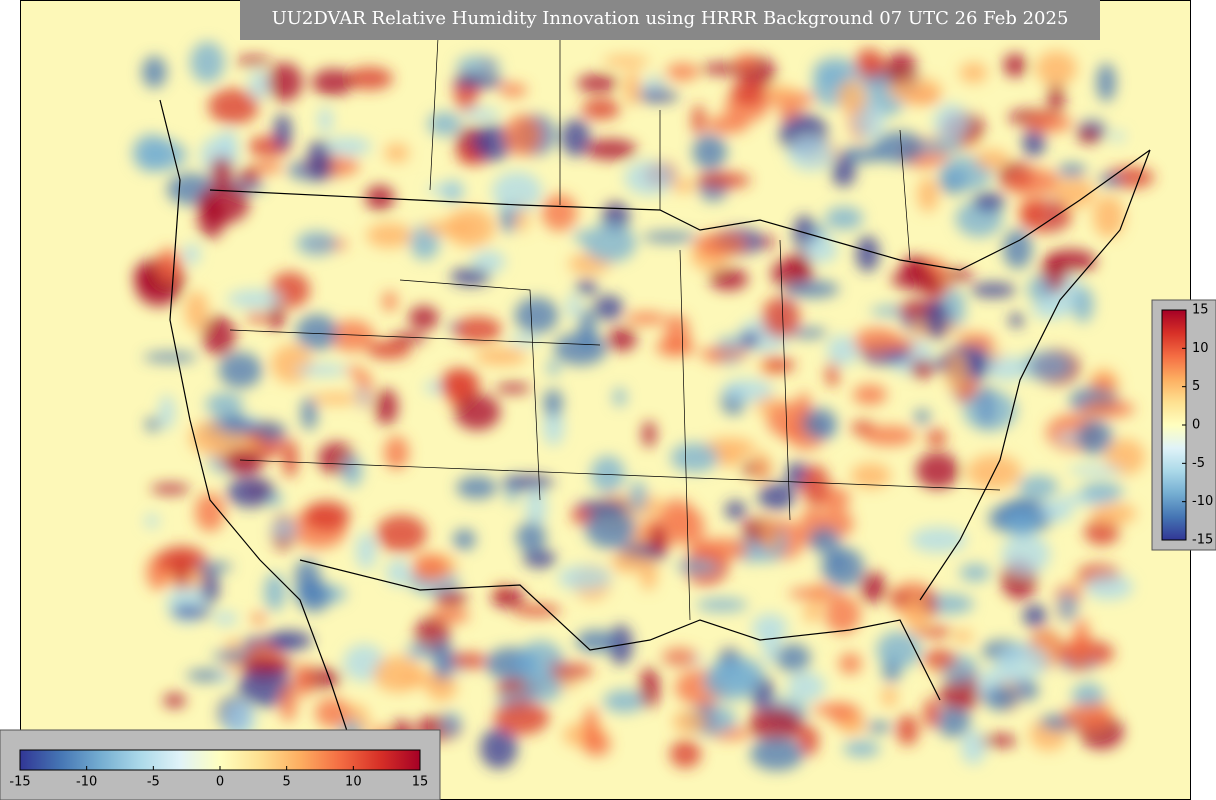  I want to click on tick-label: -5, so click(1198, 463).